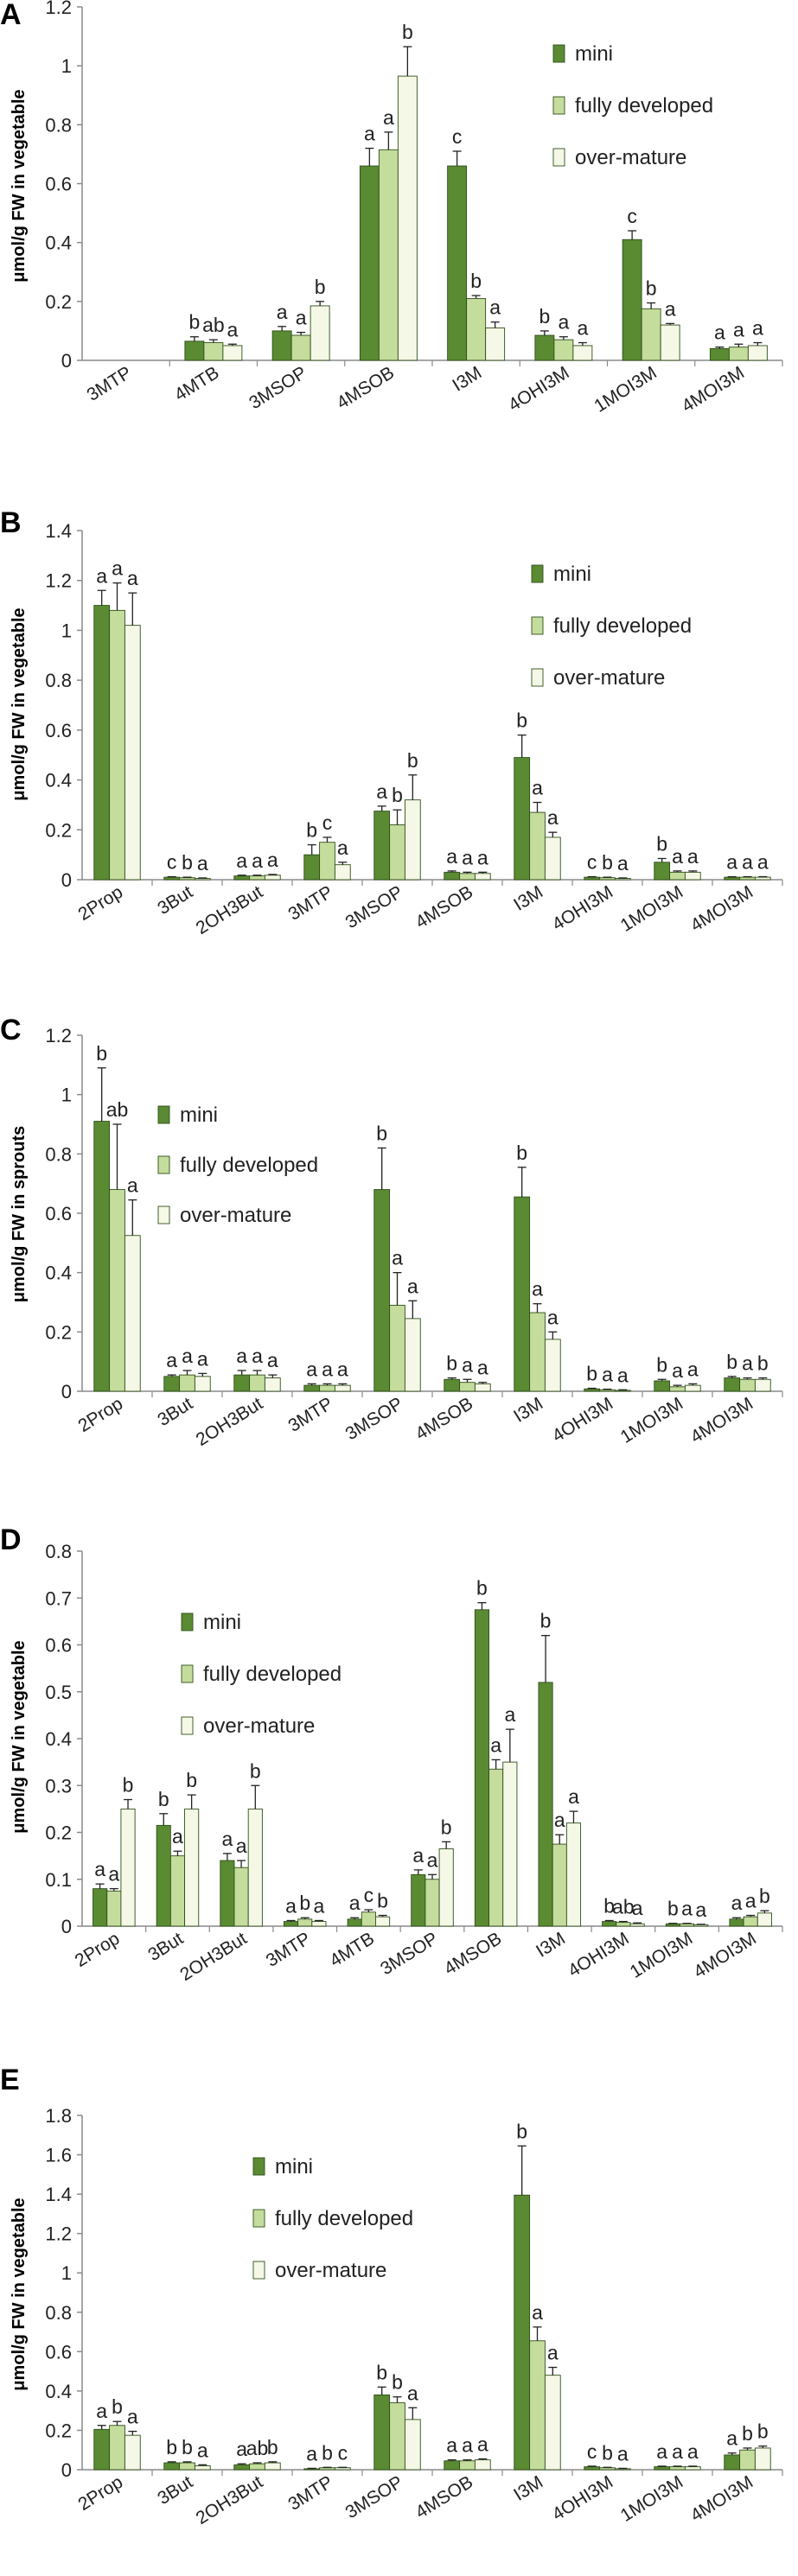 The width and height of the screenshot is (798, 2576). What do you see at coordinates (100, 2494) in the screenshot?
I see `x-tick-label: 2Prop` at bounding box center [100, 2494].